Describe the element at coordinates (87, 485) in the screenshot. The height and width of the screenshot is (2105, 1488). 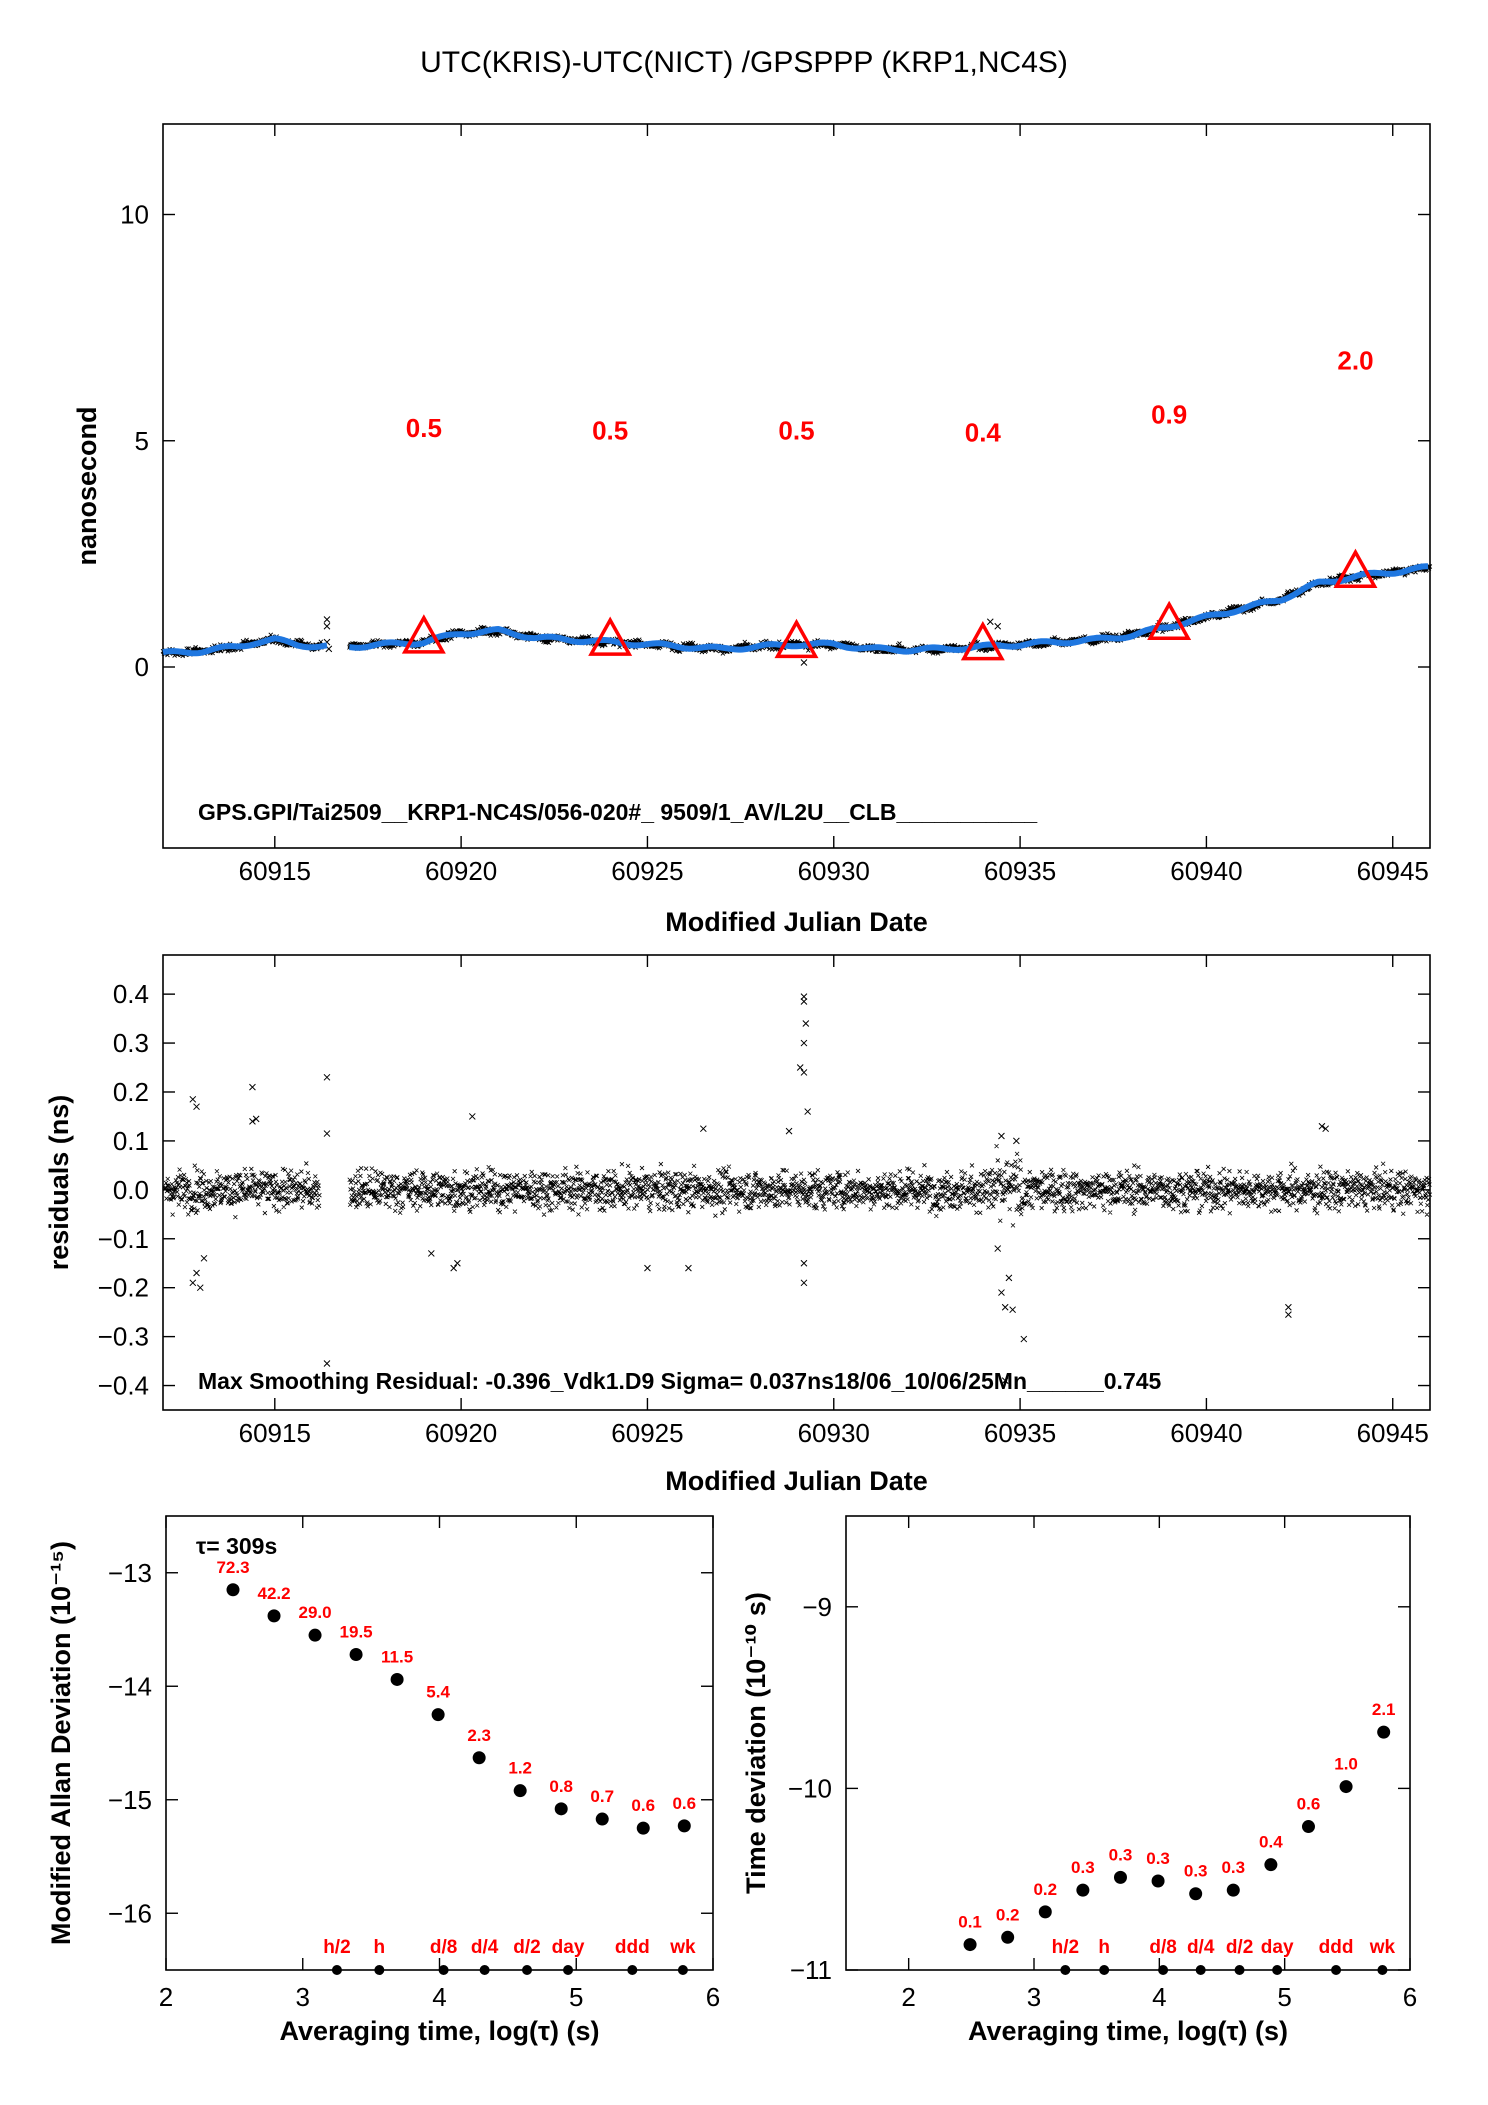
I see `y-axis-label: nanosecond` at that location.